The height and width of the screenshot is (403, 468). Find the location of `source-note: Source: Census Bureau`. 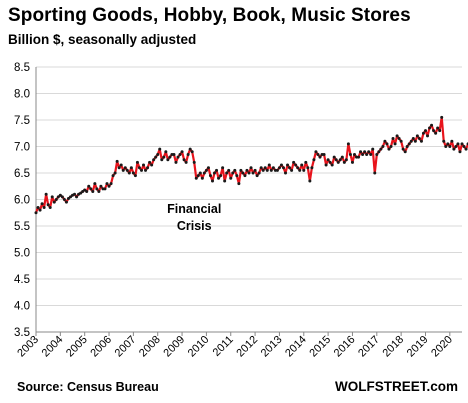

source-note: Source: Census Bureau is located at coordinates (88, 387).